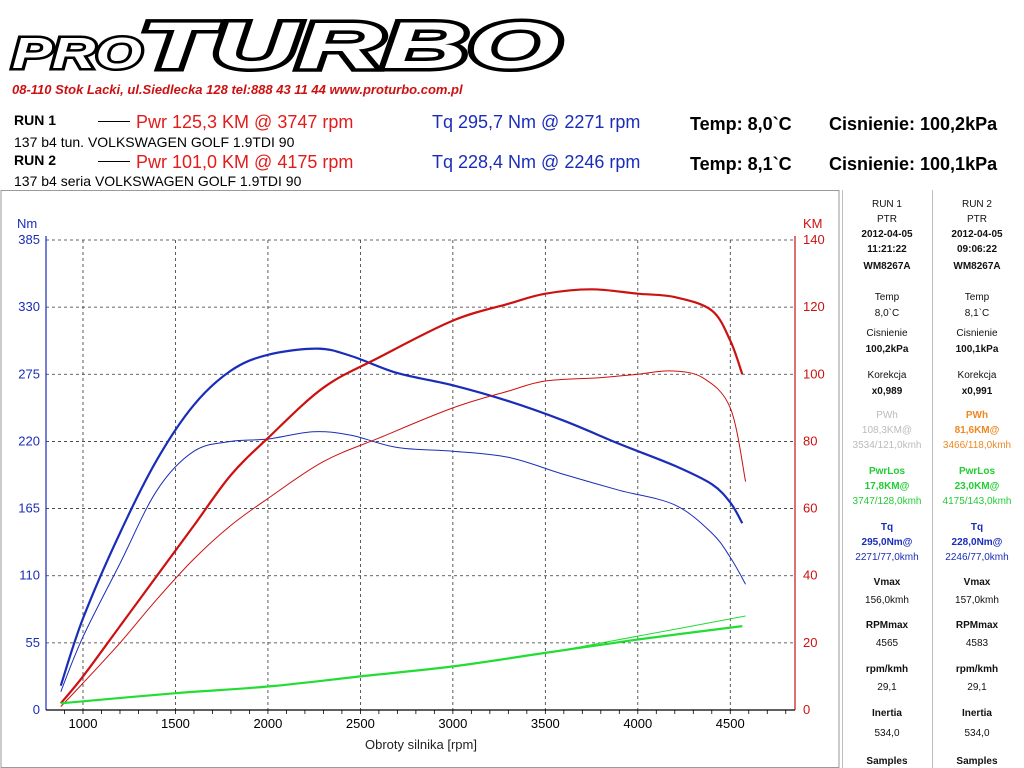 This screenshot has height=768, width=1024. Describe the element at coordinates (730, 723) in the screenshot. I see `x-tick-label: 4500` at that location.